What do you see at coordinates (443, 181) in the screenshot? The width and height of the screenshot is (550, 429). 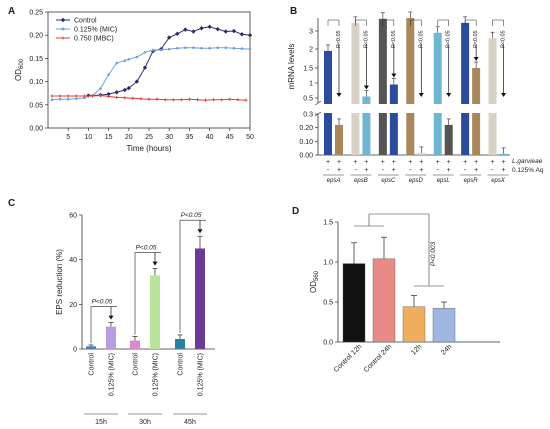 I see `gene-label: epsL` at bounding box center [443, 181].